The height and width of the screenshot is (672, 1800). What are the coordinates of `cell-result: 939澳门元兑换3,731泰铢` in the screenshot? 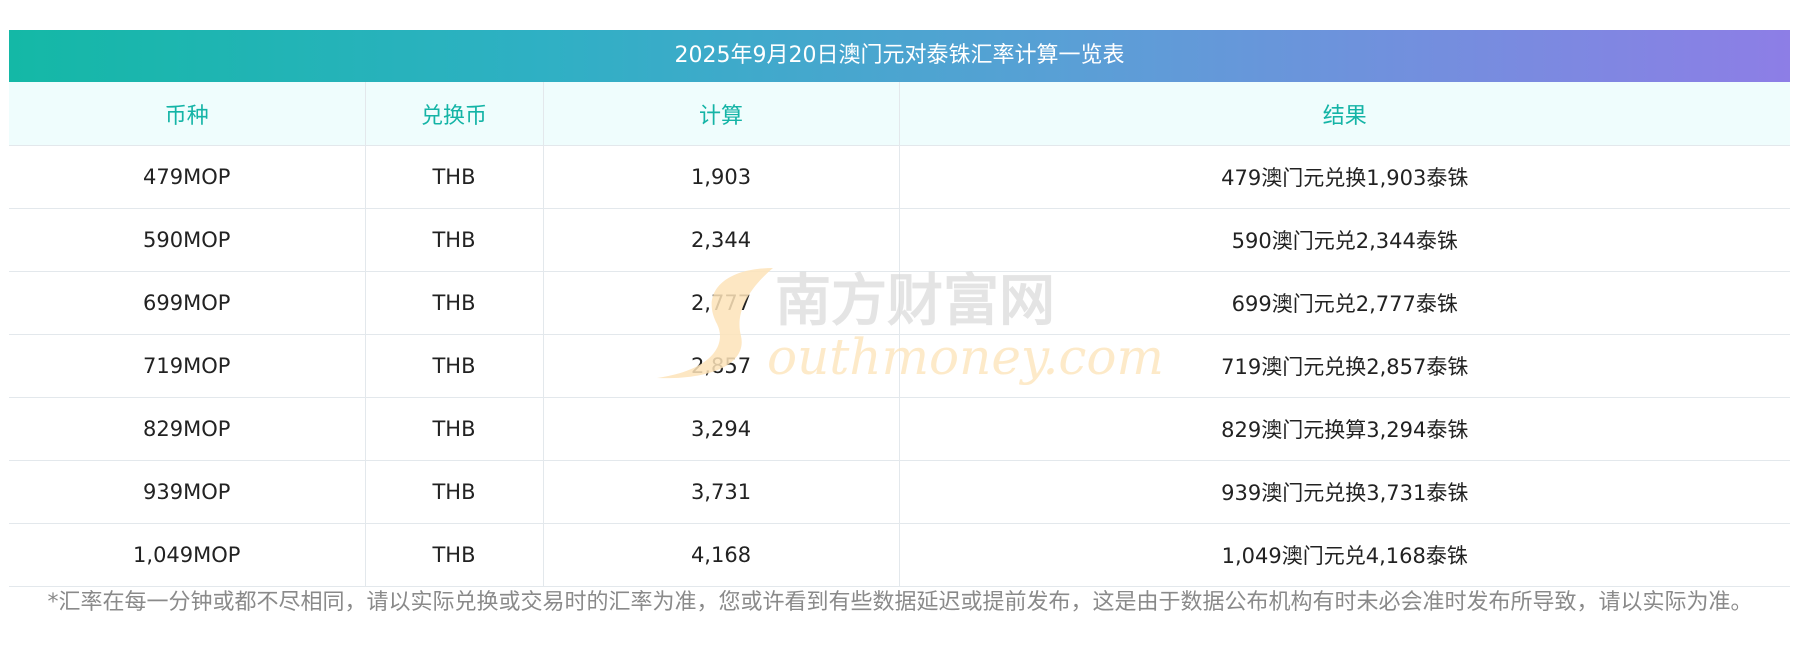 It's located at (1344, 492).